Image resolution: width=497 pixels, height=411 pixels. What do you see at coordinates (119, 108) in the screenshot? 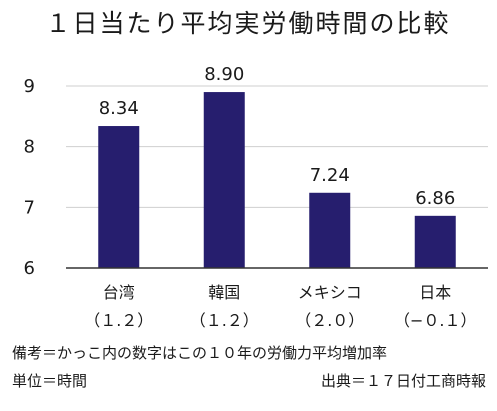
I see `data-label: 8.34` at bounding box center [119, 108].